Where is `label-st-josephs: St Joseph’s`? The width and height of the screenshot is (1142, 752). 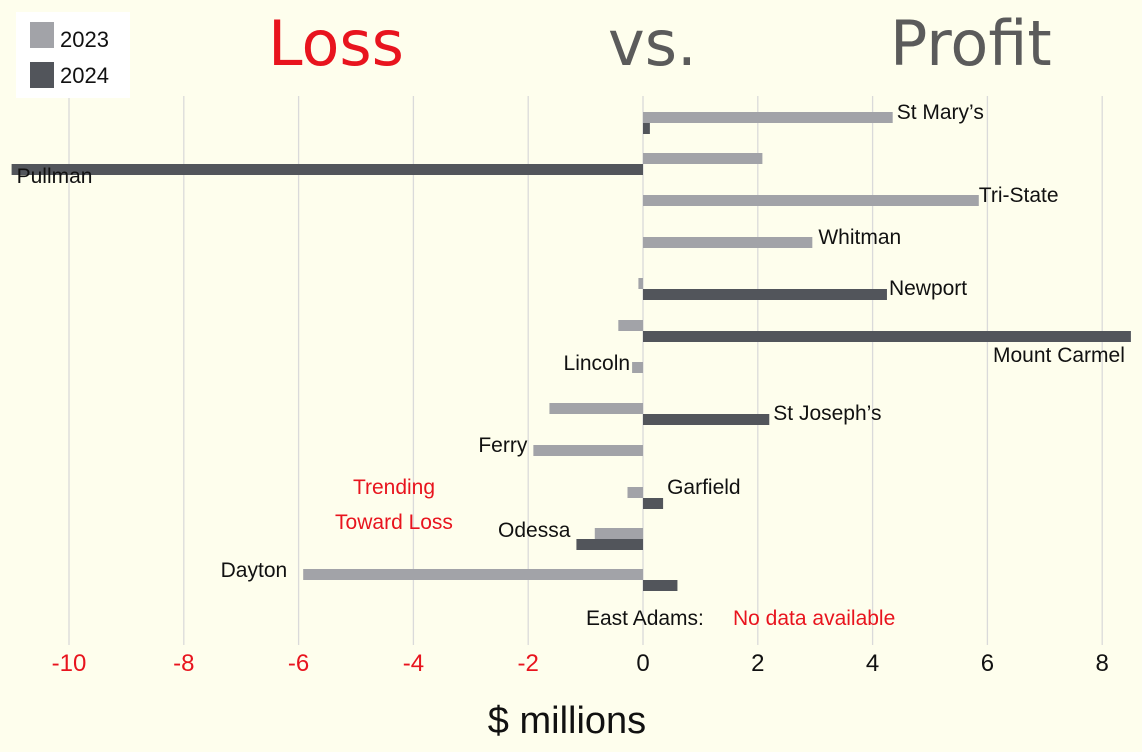 label-st-josephs: St Joseph’s is located at coordinates (827, 413).